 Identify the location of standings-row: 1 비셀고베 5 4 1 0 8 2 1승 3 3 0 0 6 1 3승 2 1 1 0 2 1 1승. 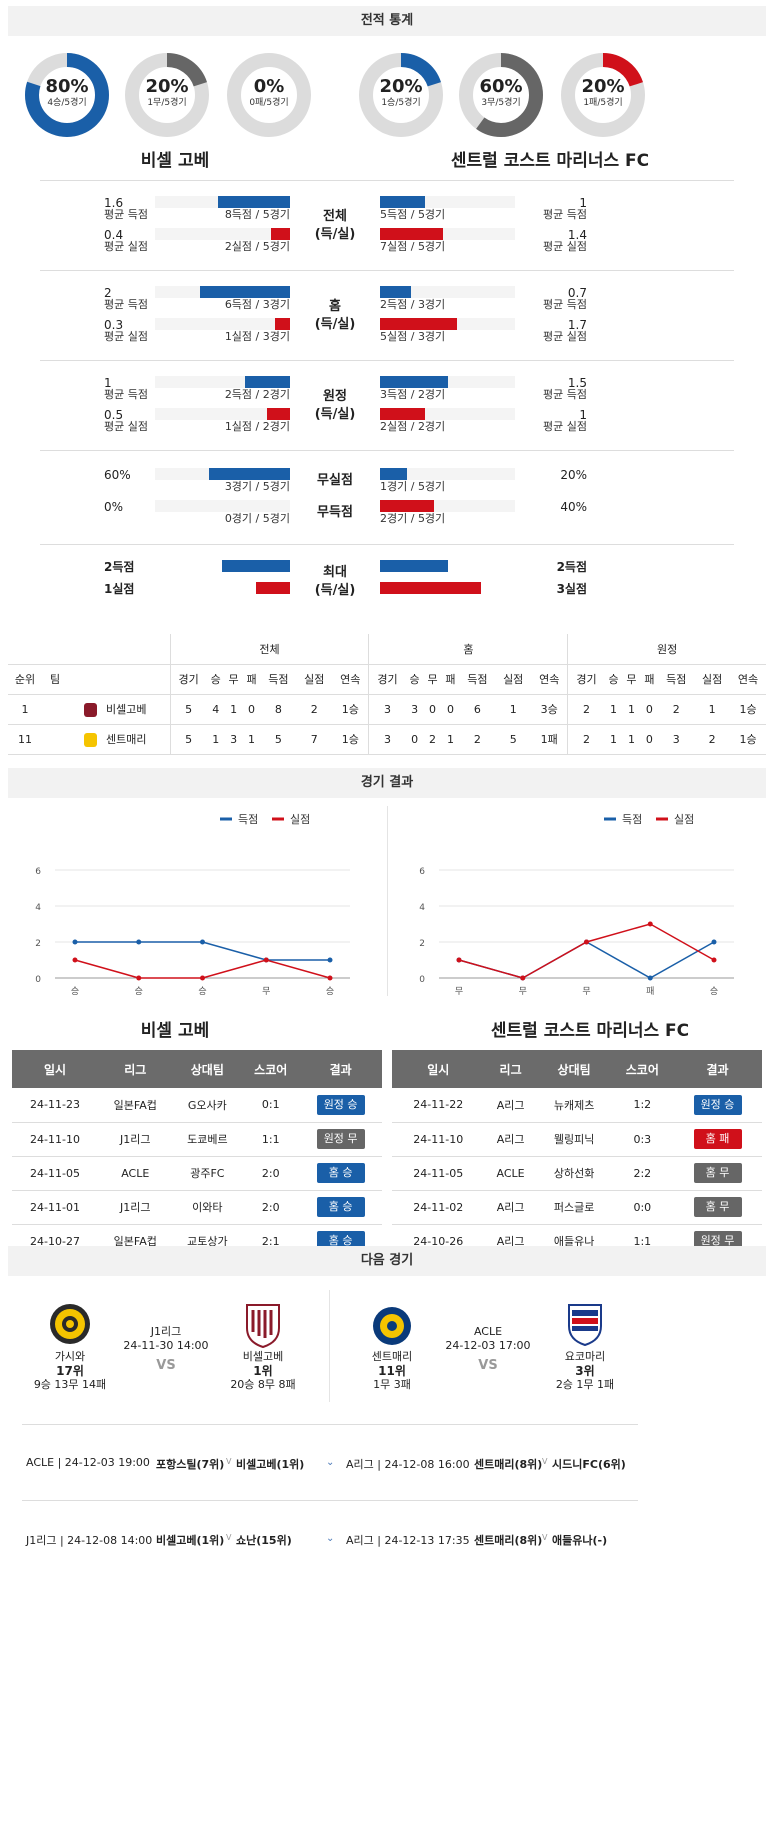
(387, 709).